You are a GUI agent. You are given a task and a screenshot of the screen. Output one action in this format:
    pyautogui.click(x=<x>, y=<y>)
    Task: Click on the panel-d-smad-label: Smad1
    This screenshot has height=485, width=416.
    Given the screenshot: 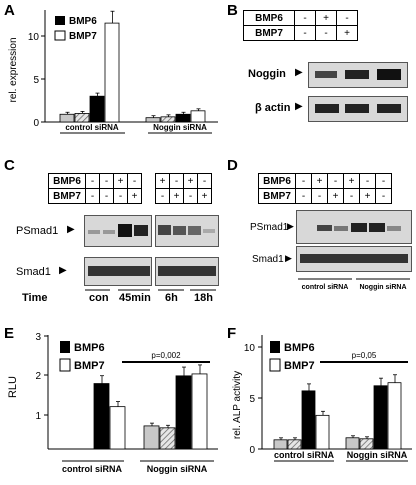 What is the action you would take?
    pyautogui.click(x=268, y=259)
    